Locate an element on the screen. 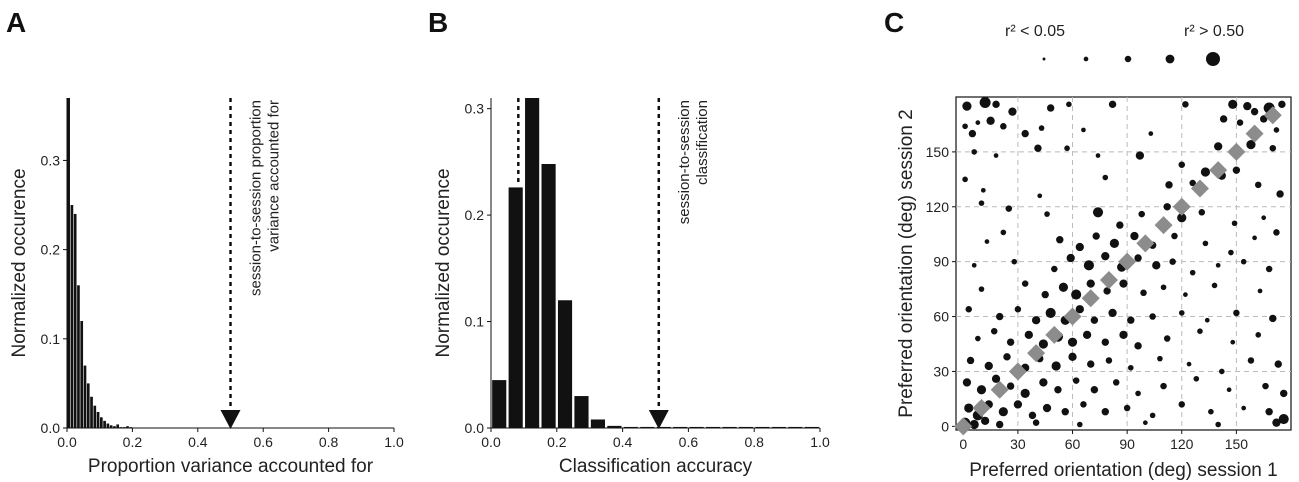 This screenshot has height=482, width=1299. panel-a-y-axis-title: Normalized occurence is located at coordinates (19, 262).